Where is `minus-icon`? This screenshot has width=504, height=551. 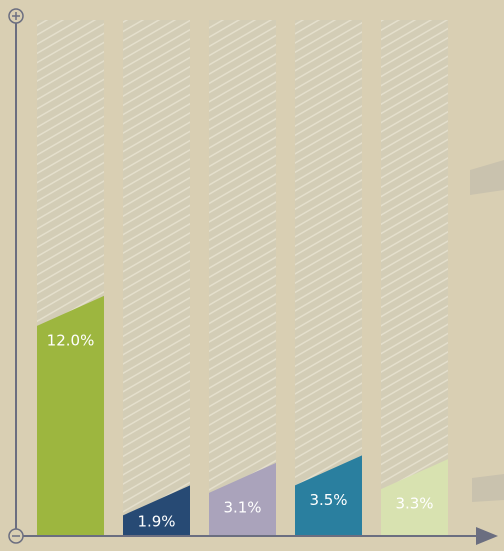
minus-icon is located at coordinates (16, 536).